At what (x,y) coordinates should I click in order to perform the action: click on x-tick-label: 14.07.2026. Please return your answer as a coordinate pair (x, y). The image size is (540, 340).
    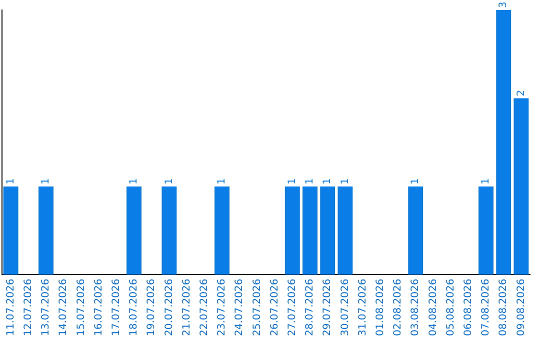
    Looking at the image, I should click on (64, 307).